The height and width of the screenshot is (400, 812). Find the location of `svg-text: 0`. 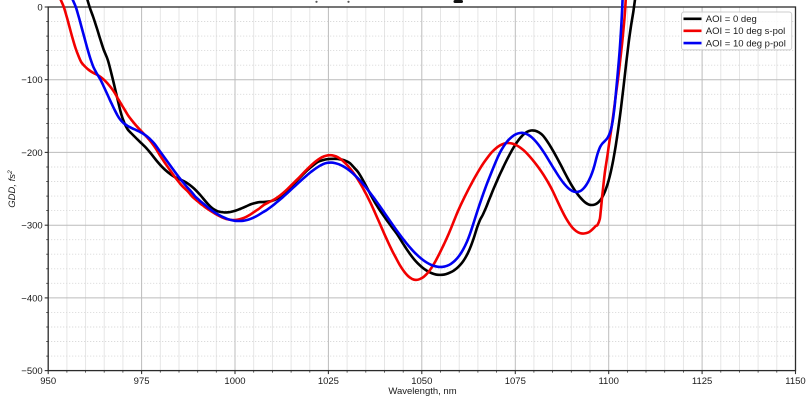

svg-text: 0 is located at coordinates (39, 7).